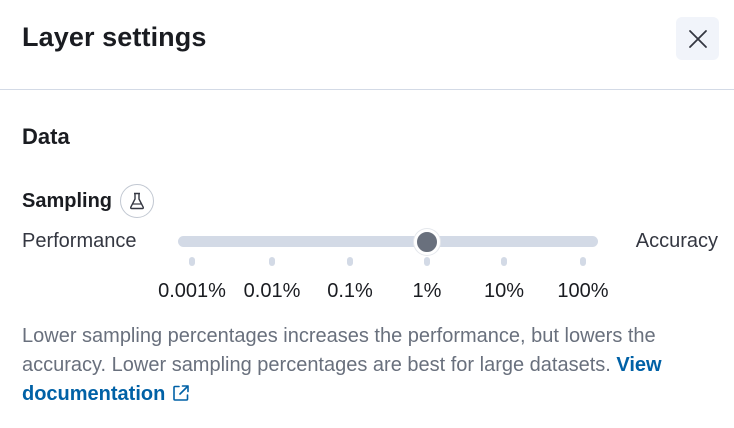 The width and height of the screenshot is (734, 428). I want to click on slider-min-label: Performance, so click(79, 241).